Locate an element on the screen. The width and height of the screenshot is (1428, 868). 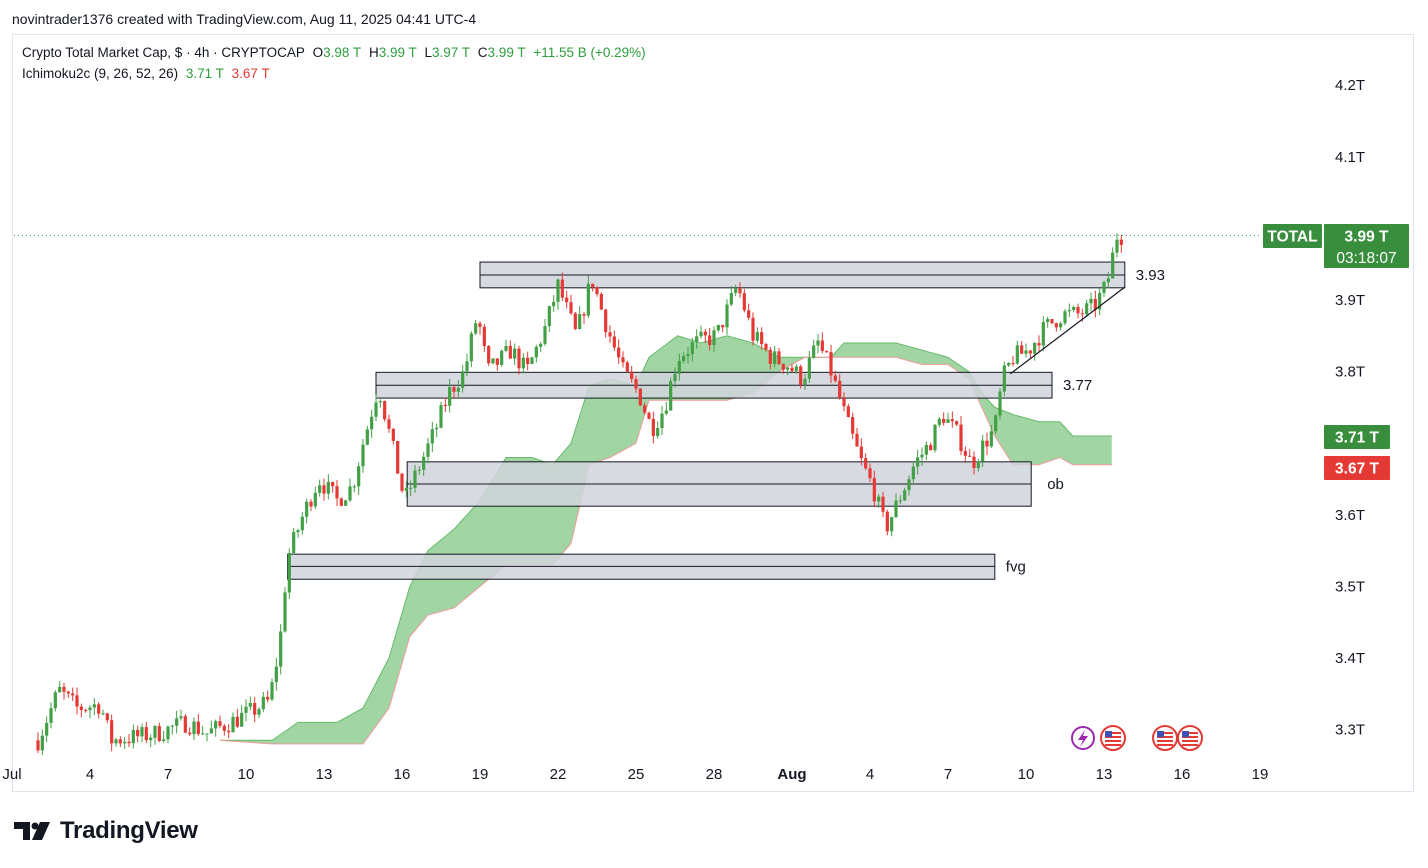
candle-11-body is located at coordinates (86, 711).